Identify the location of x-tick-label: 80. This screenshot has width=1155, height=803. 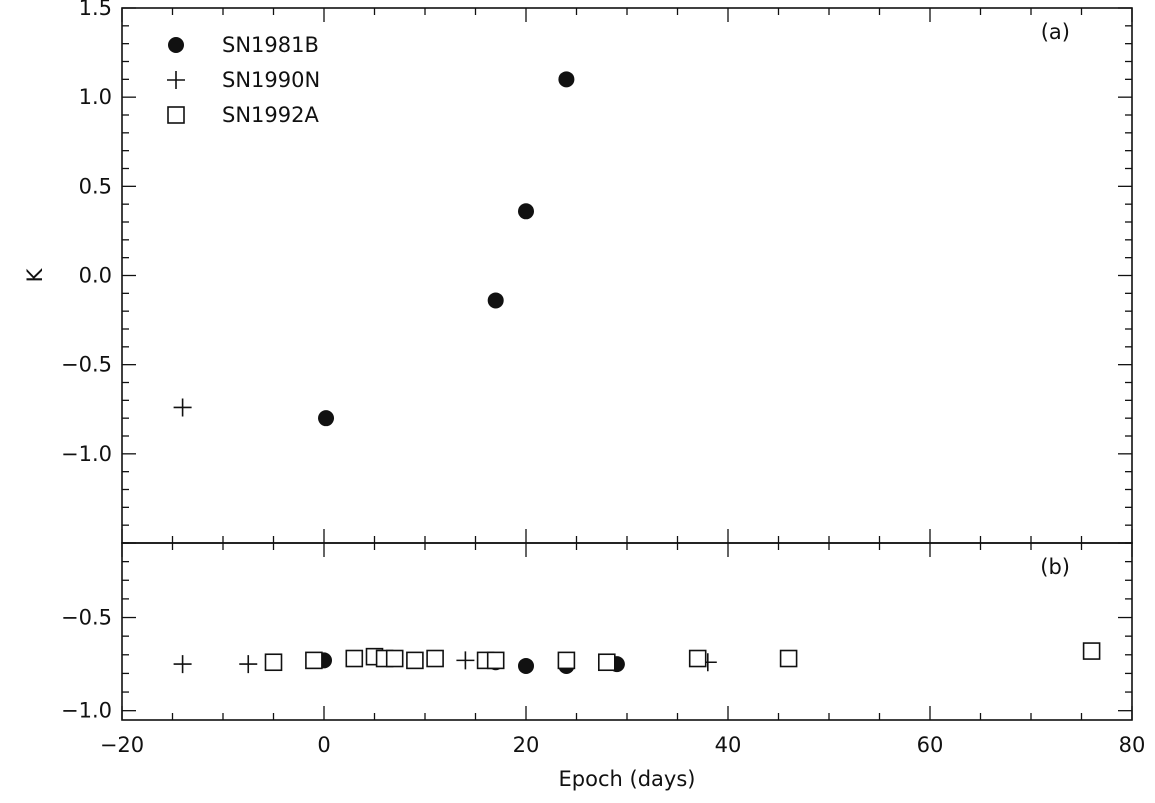
(1132, 745).